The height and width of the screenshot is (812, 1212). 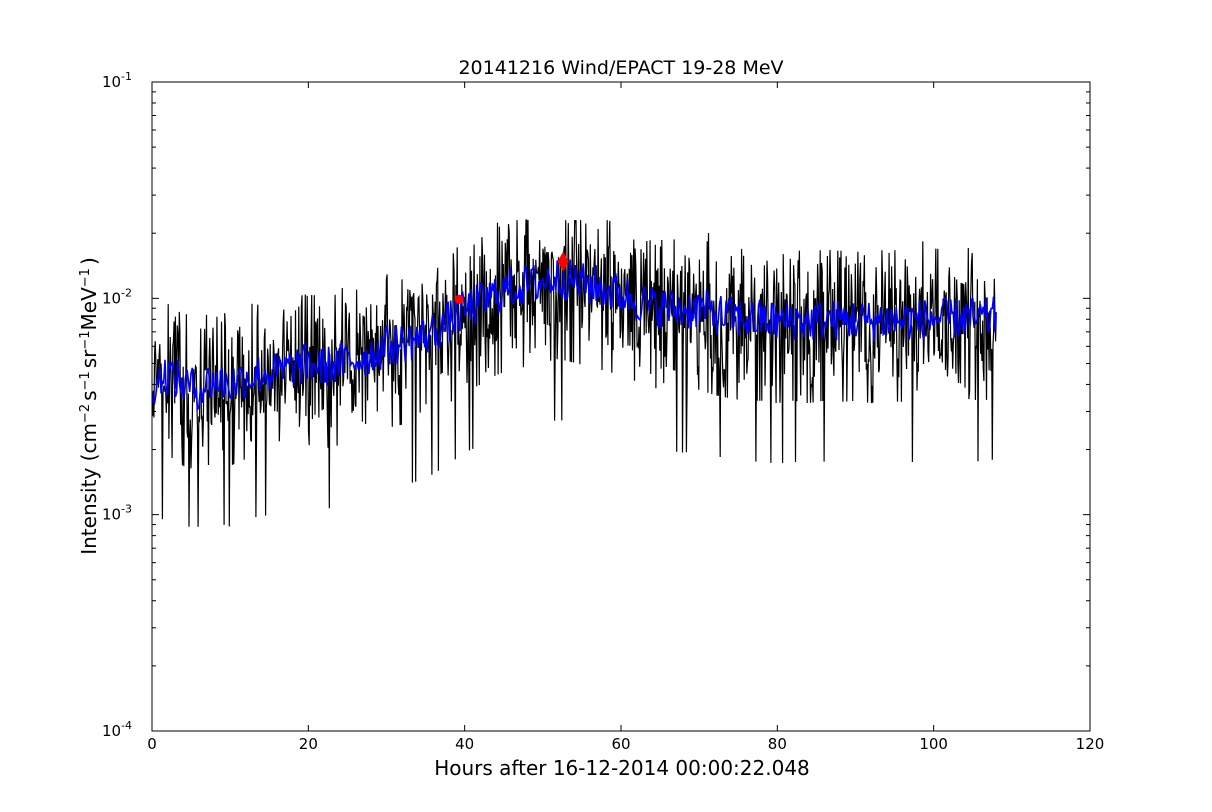 I want to click on chart-title: 20141216 Wind/EPACT 19-28 MeV, so click(x=620, y=68).